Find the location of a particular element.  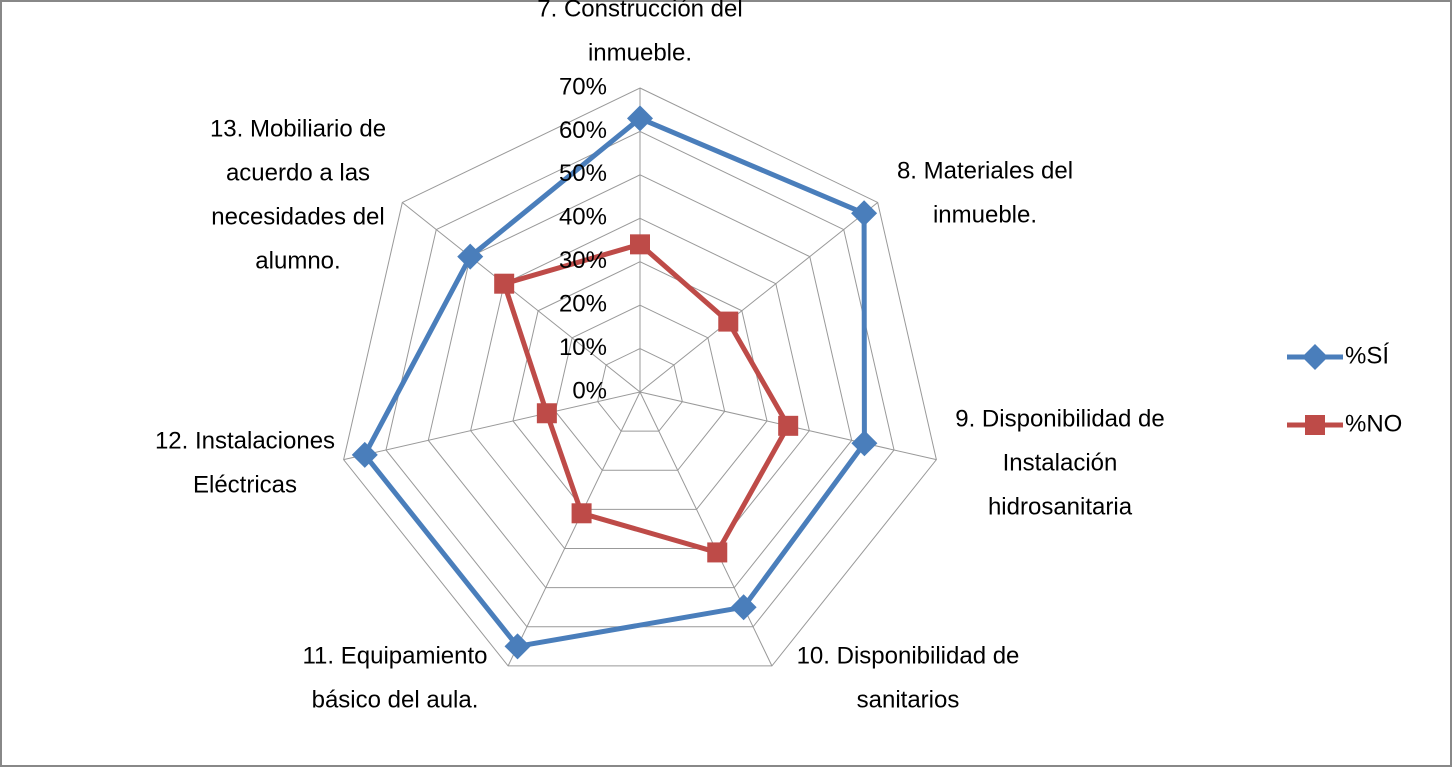

category-label: hidrosanitaria is located at coordinates (1060, 506).